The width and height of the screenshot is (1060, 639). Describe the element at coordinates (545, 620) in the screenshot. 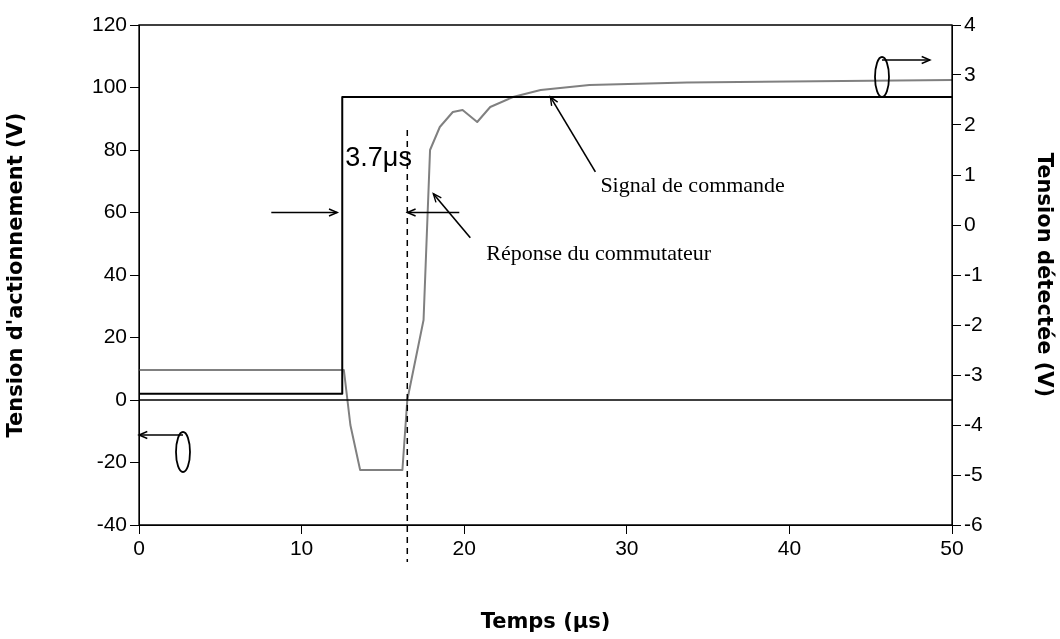

I see `x-axis-title: Temps (μs)` at that location.